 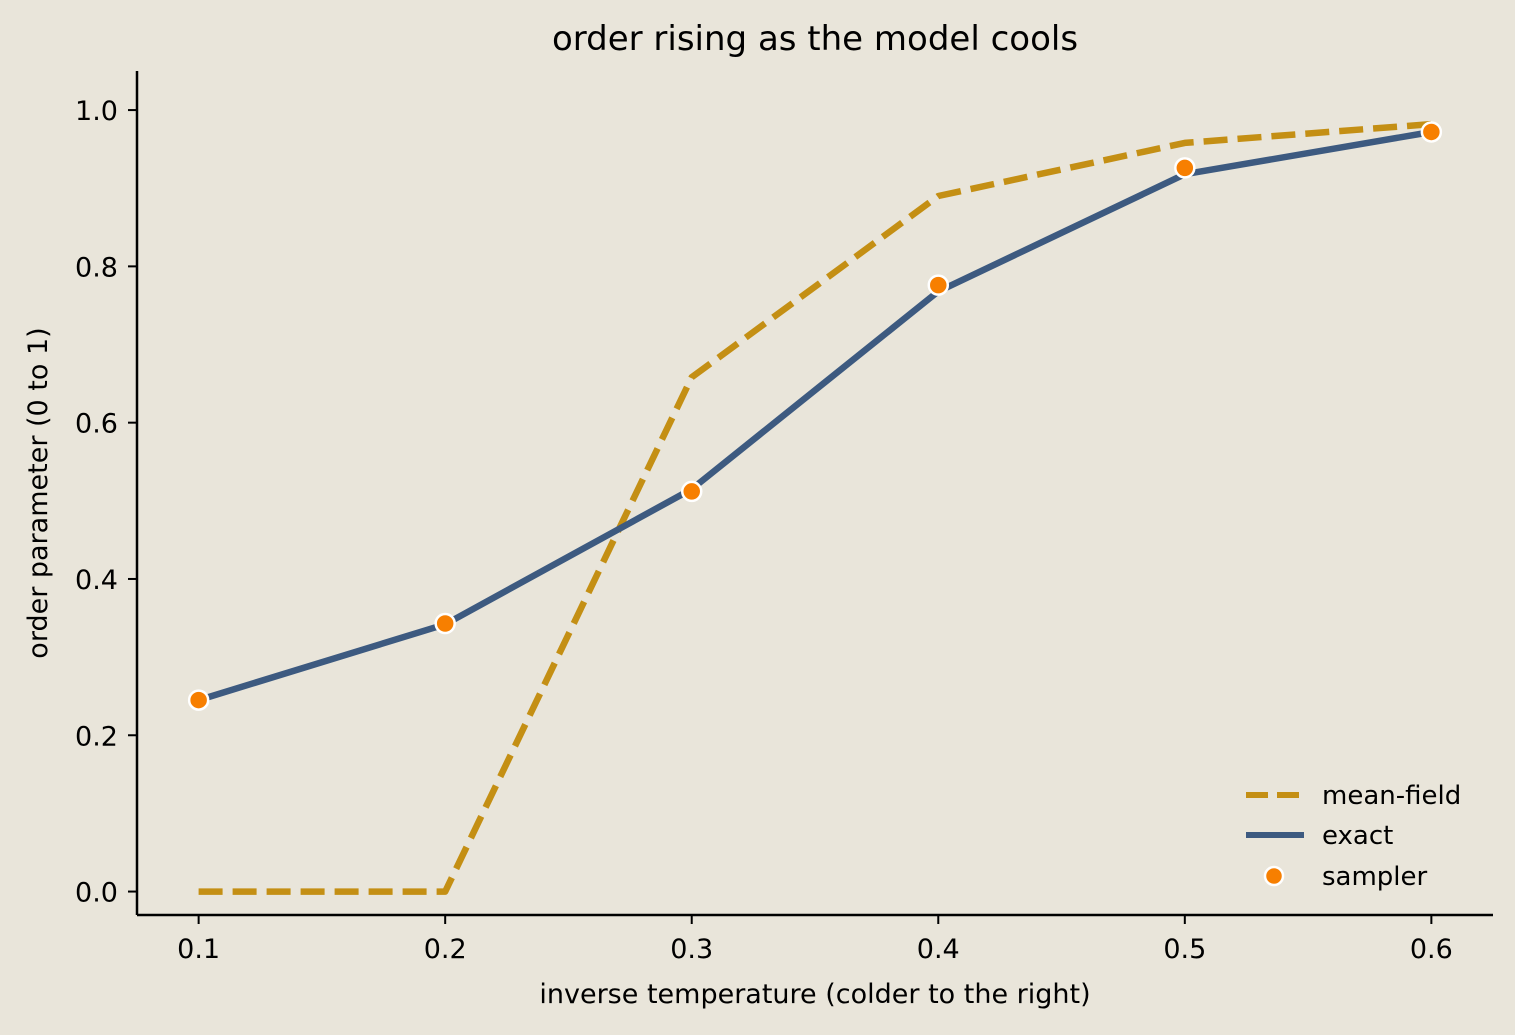 What do you see at coordinates (96, 424) in the screenshot?
I see `y-tick-label: 0.6` at bounding box center [96, 424].